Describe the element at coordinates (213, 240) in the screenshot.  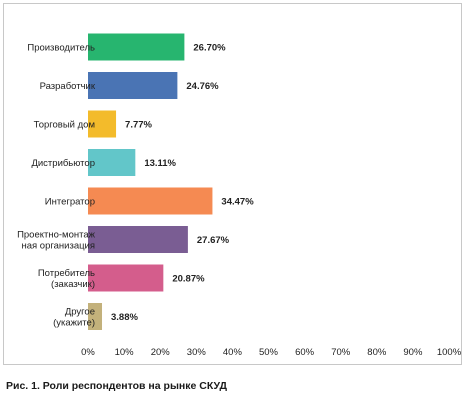
I see `value-label-5: 27.67%` at that location.